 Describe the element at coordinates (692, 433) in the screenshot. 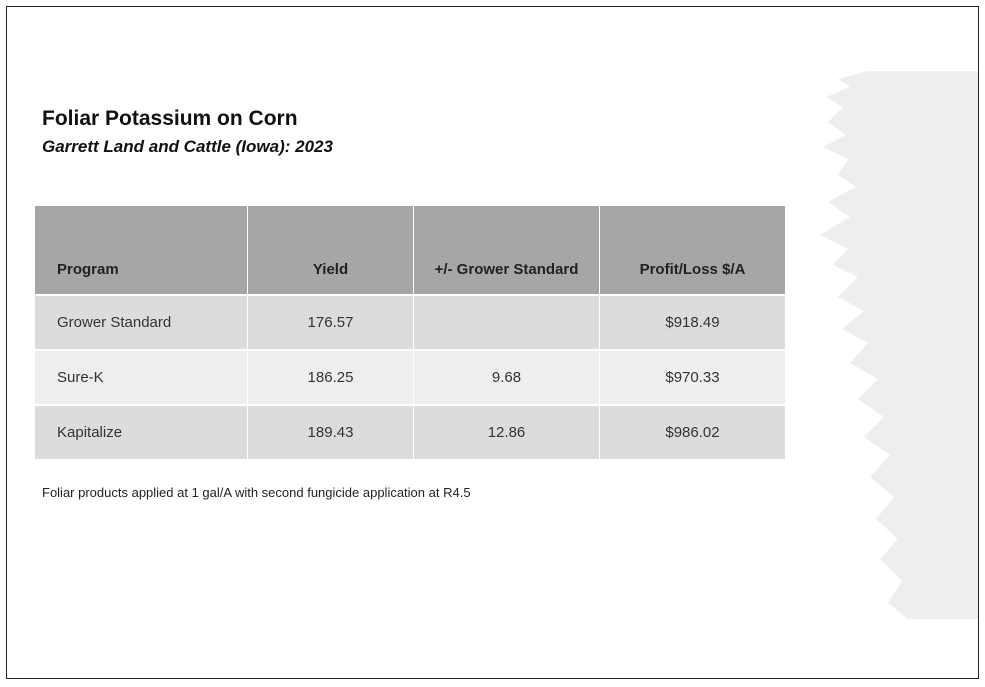

I see `cell-profit: $986.02` at that location.